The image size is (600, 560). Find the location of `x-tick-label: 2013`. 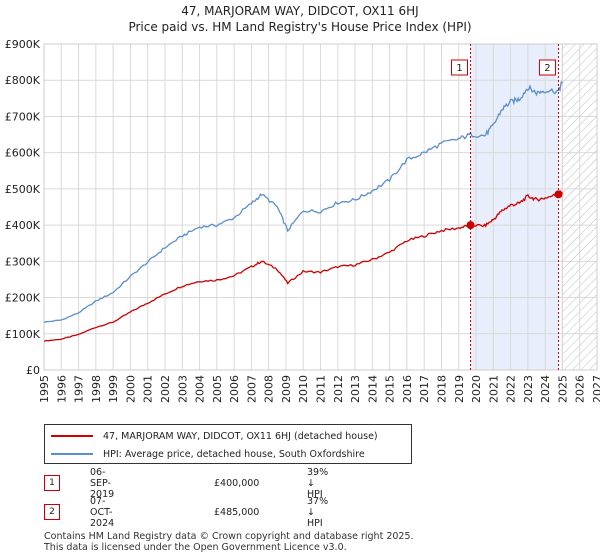

x-tick-label: 2013 is located at coordinates (355, 389).